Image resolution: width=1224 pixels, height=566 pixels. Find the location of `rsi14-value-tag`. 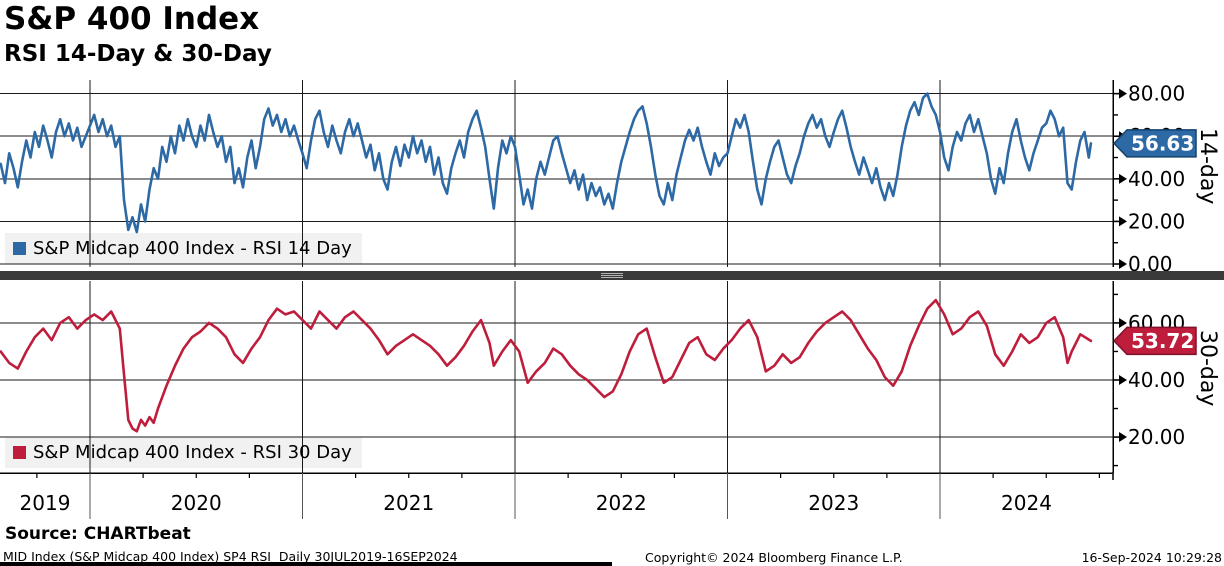

rsi14-value-tag is located at coordinates (1154, 143).